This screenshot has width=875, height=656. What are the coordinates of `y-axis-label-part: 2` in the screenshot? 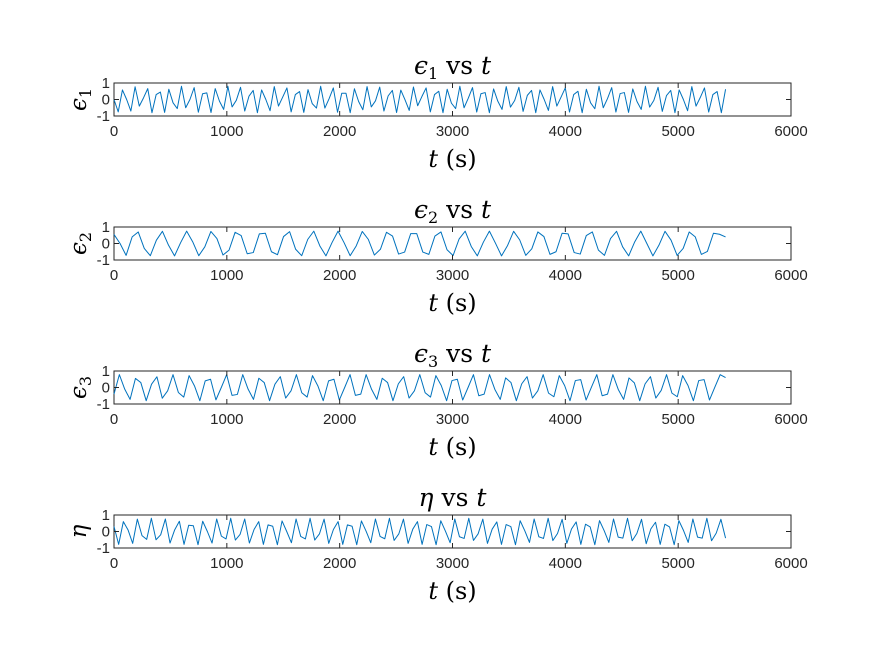 It's located at (85, 237).